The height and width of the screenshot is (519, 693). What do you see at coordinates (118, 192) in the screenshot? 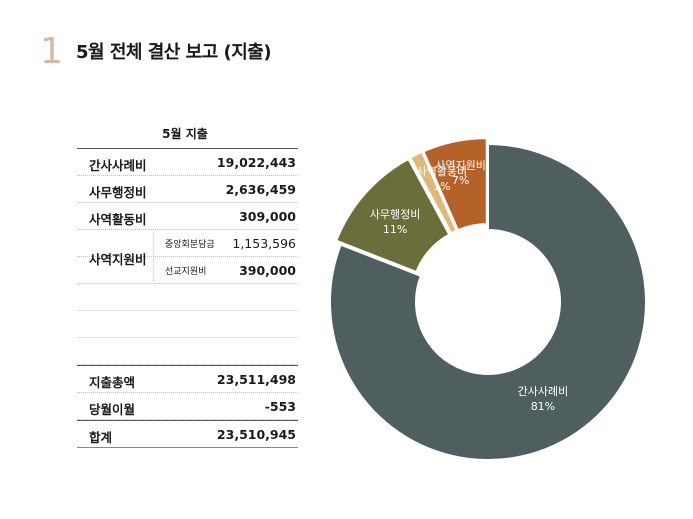
I see `row-label: 사무행정비` at bounding box center [118, 192].